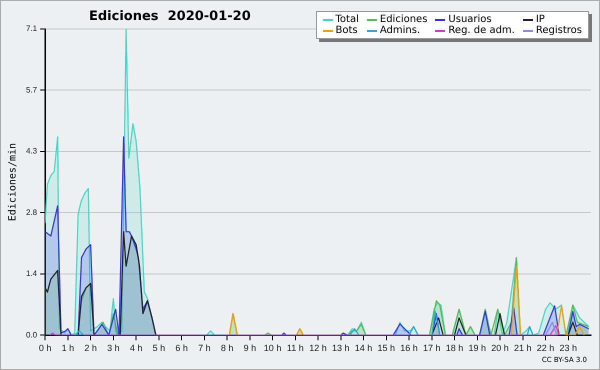 This screenshot has width=600, height=370. I want to click on legend-label: IP, so click(540, 19).